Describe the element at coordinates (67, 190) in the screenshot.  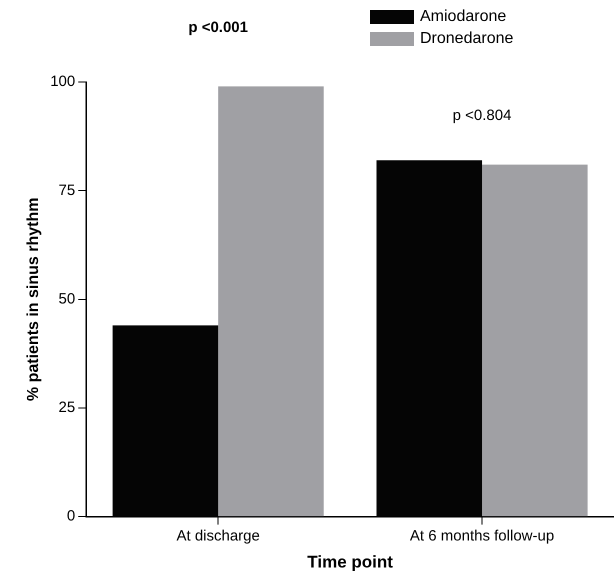
I see `y-tick-label: 75` at that location.